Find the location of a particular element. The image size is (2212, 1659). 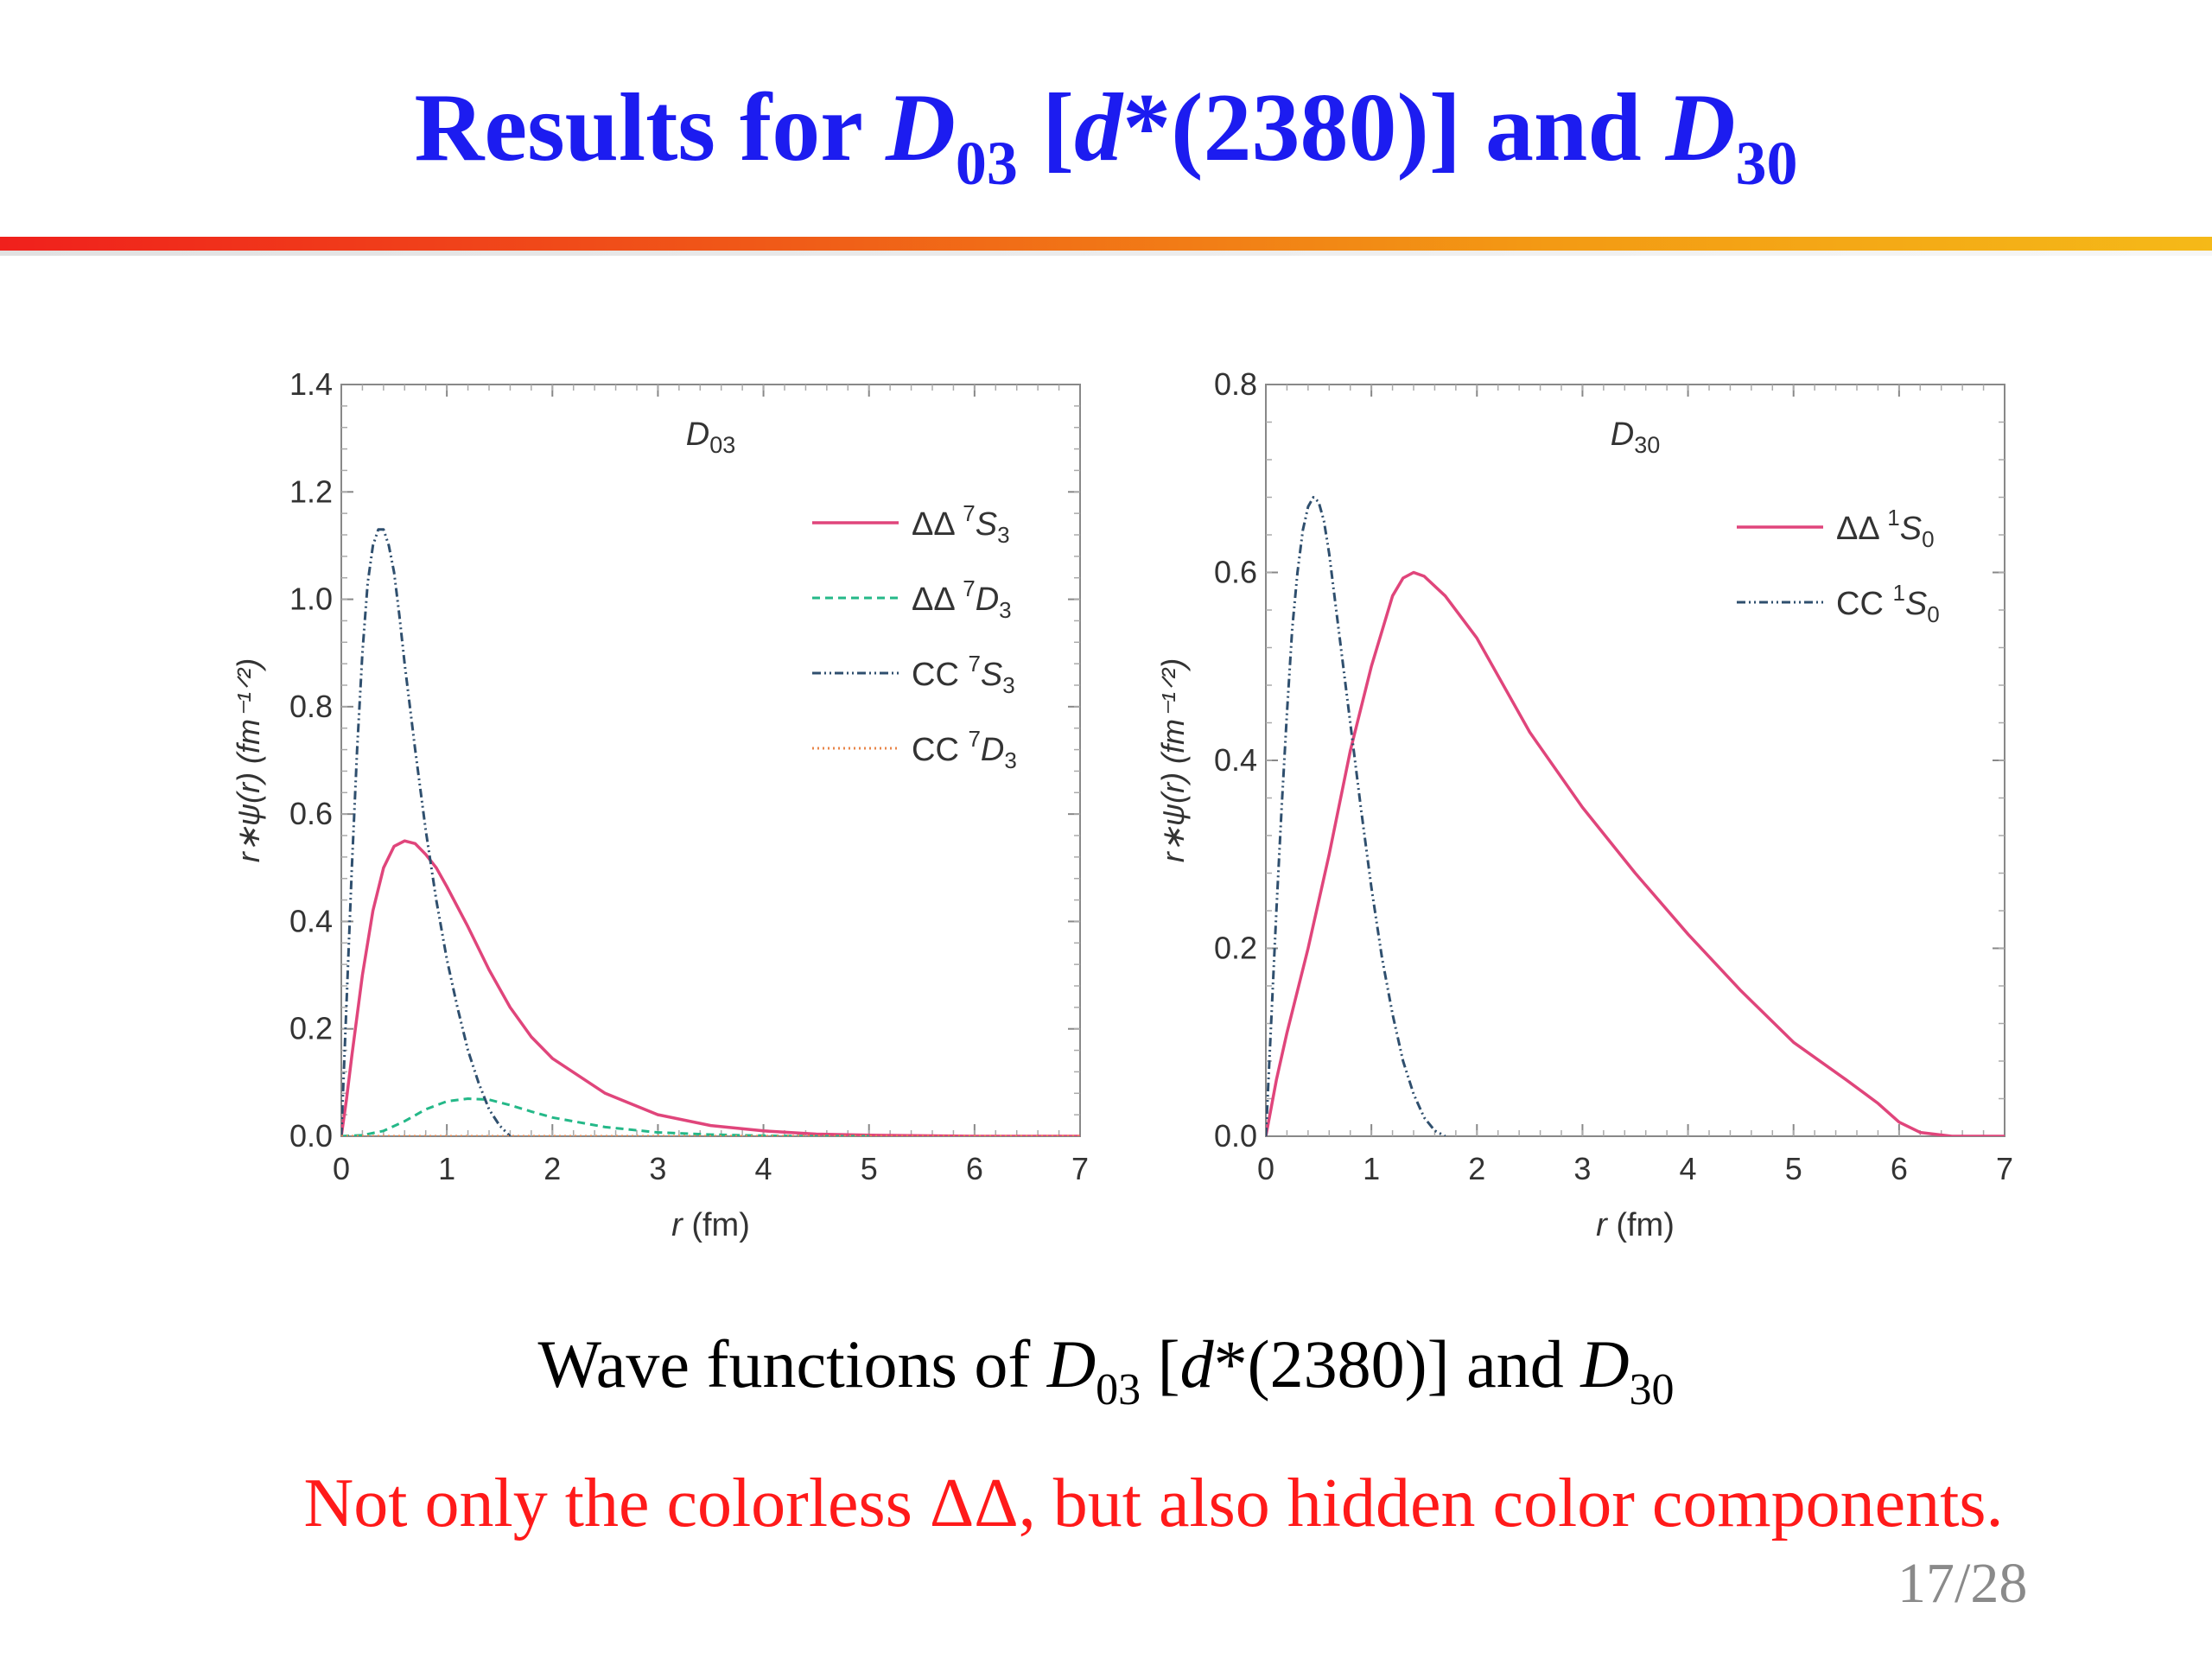

panel-label-sub: 03 is located at coordinates (722, 445).